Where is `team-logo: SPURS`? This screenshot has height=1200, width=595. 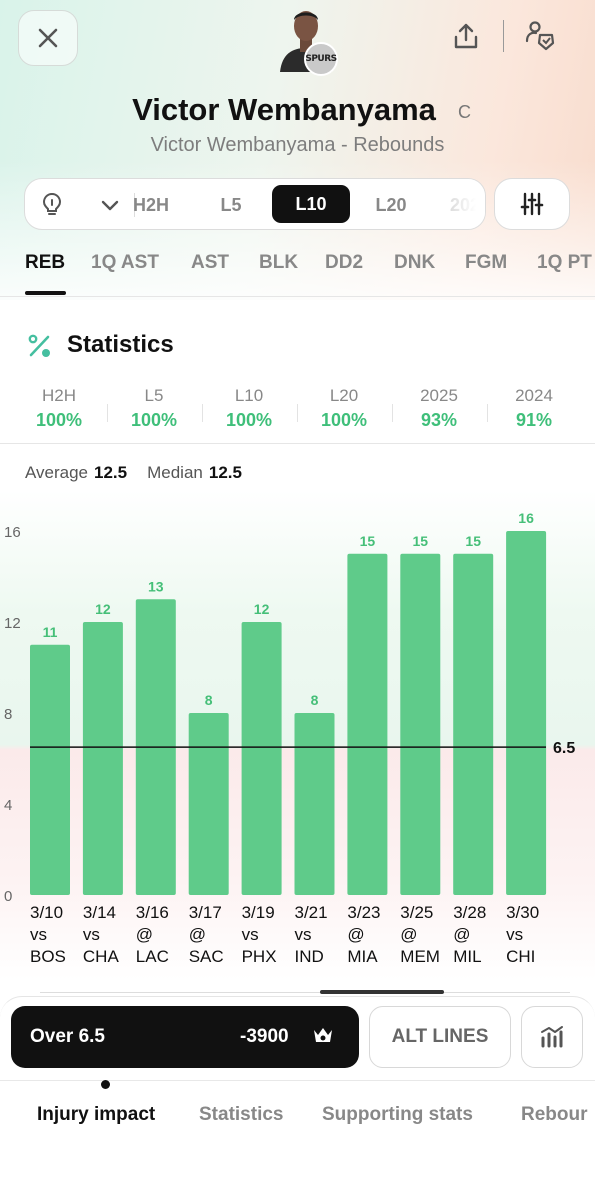
team-logo: SPURS is located at coordinates (321, 59).